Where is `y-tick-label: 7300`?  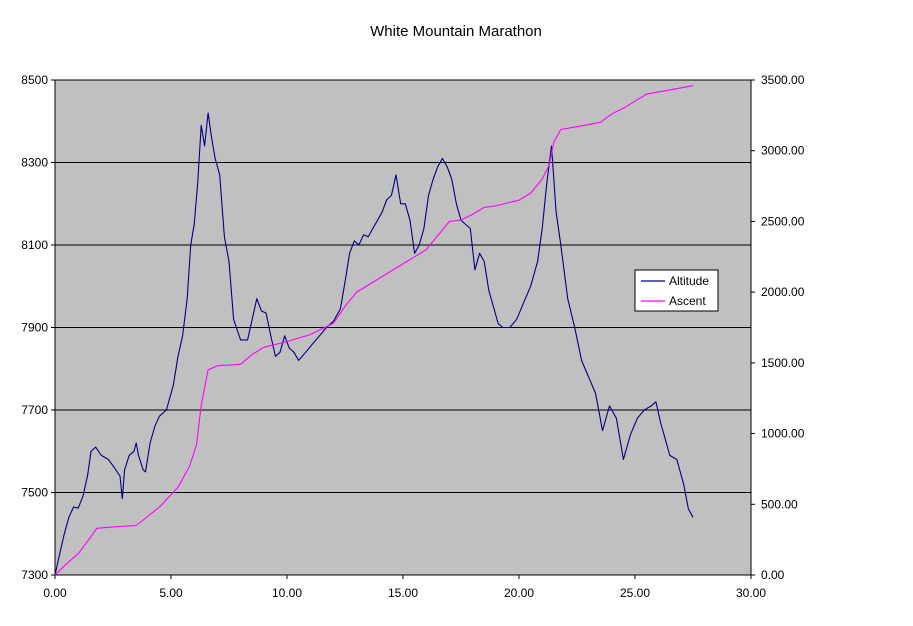
y-tick-label: 7300 is located at coordinates (34, 575).